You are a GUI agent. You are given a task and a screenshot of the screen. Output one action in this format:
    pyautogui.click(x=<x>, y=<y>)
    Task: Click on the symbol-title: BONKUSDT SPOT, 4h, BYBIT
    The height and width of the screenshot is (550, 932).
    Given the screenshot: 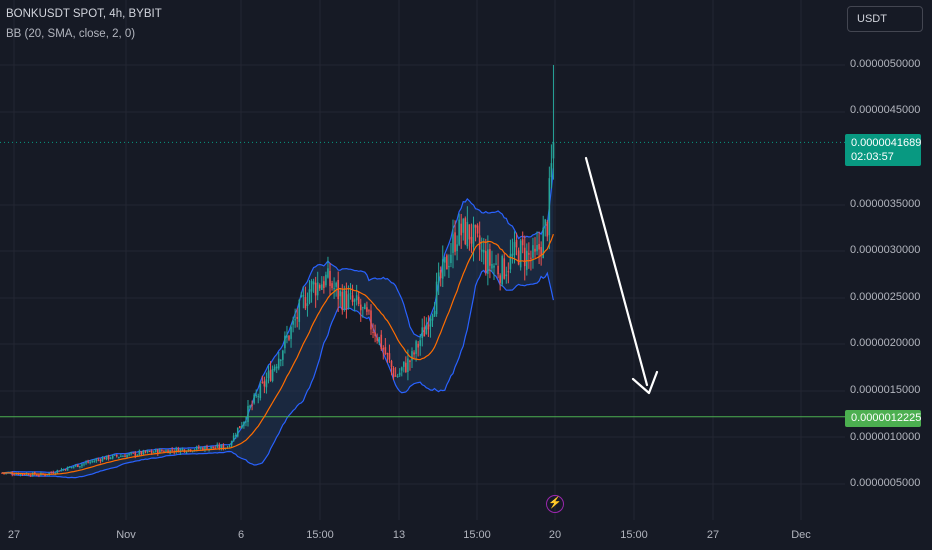 What is the action you would take?
    pyautogui.click(x=84, y=14)
    